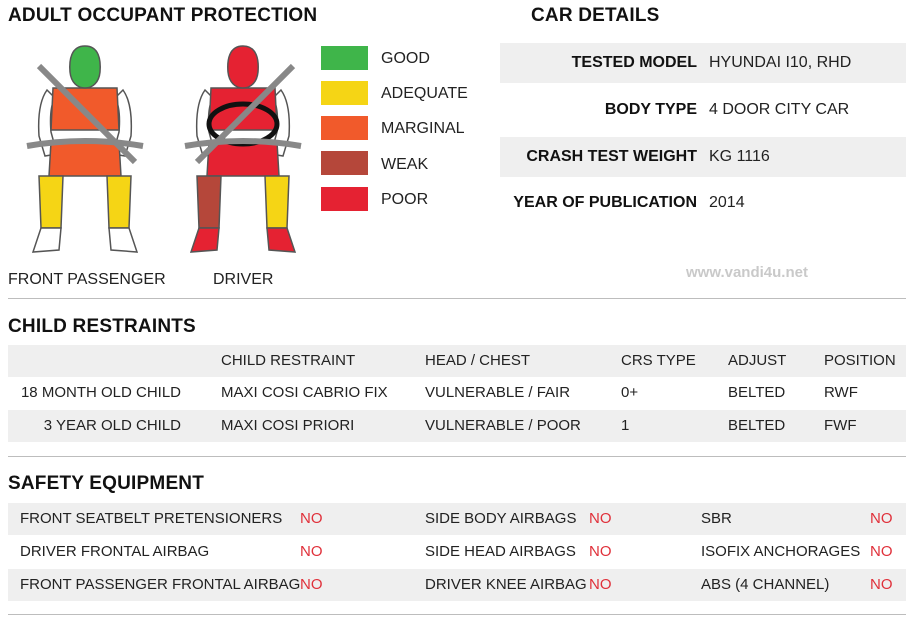 The image size is (915, 625). What do you see at coordinates (727, 202) in the screenshot?
I see `details-value: 2014` at bounding box center [727, 202].